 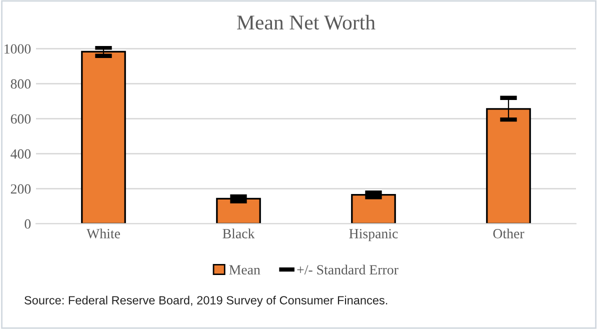 What do you see at coordinates (20, 84) in the screenshot?
I see `y-tick-label: 800` at bounding box center [20, 84].